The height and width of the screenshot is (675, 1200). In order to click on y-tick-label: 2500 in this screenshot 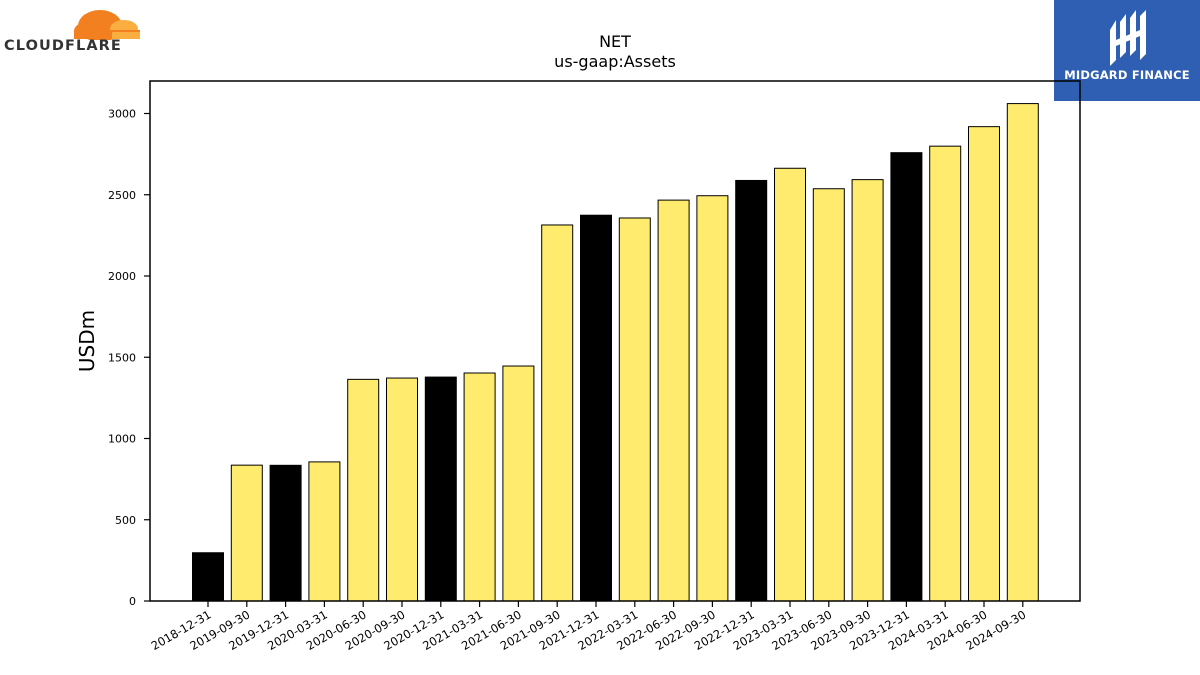, I will do `click(122, 195)`.